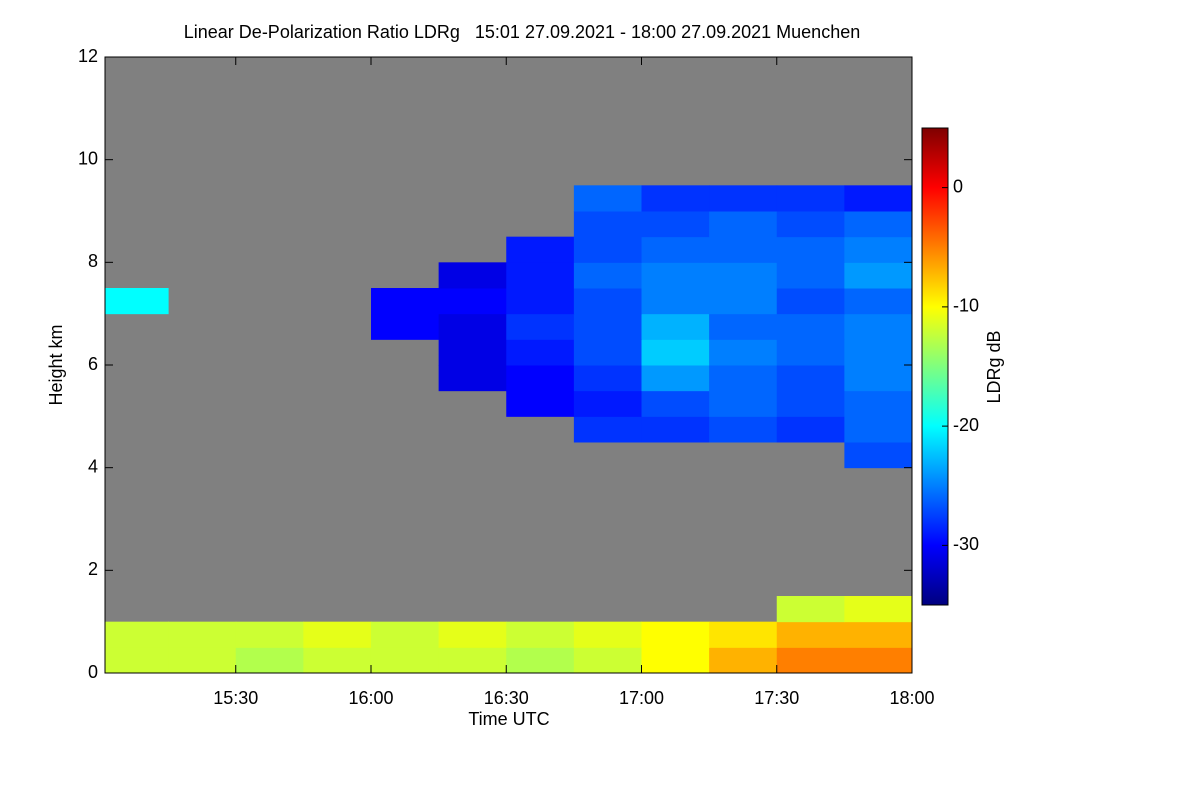  Describe the element at coordinates (911, 698) in the screenshot. I see `x-tick-label: 18:00` at that location.